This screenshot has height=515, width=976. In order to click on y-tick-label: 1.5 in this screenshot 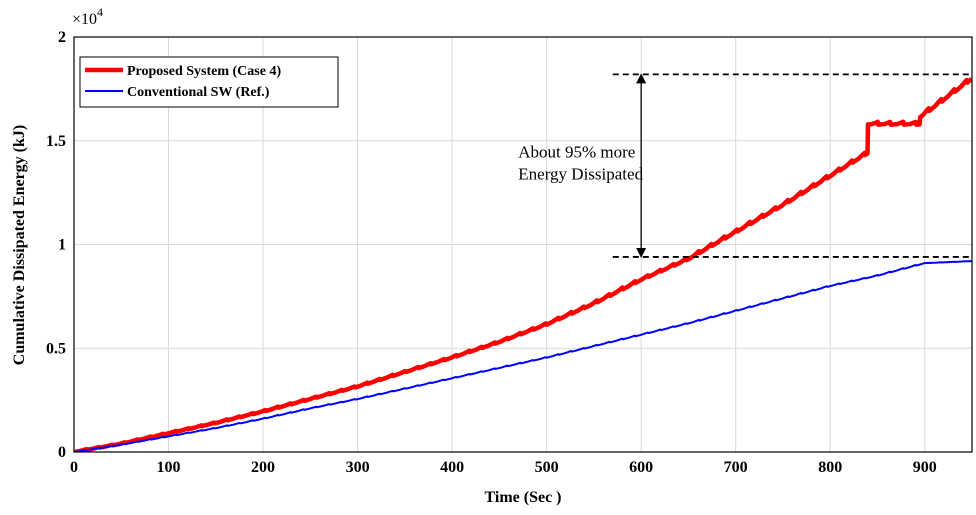, I will do `click(56, 141)`.